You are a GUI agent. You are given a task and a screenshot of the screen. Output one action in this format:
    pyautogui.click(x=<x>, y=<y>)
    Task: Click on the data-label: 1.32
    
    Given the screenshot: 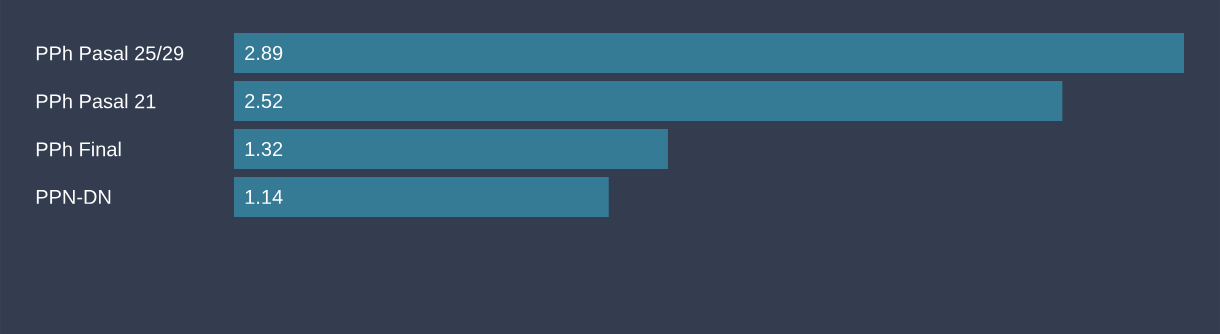 What is the action you would take?
    pyautogui.click(x=264, y=149)
    